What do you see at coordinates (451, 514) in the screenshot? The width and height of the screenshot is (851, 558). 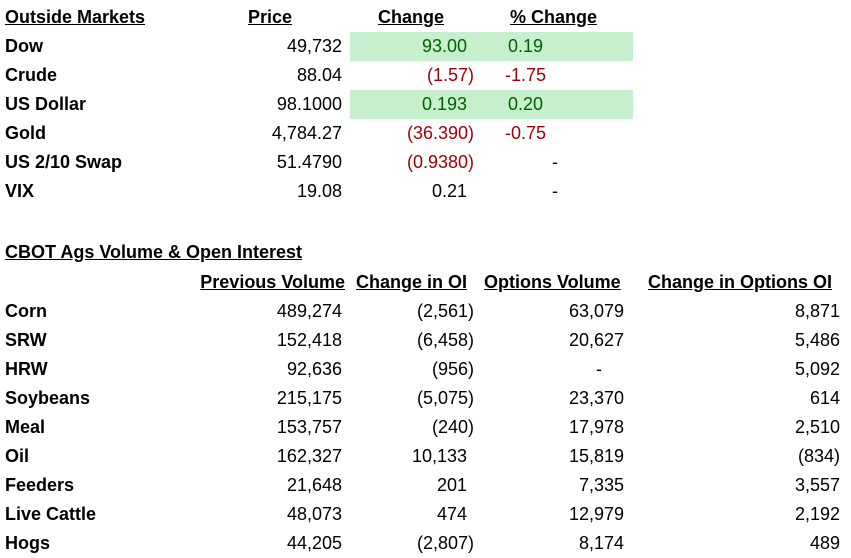 I see `change-in-oi: 474` at bounding box center [451, 514].